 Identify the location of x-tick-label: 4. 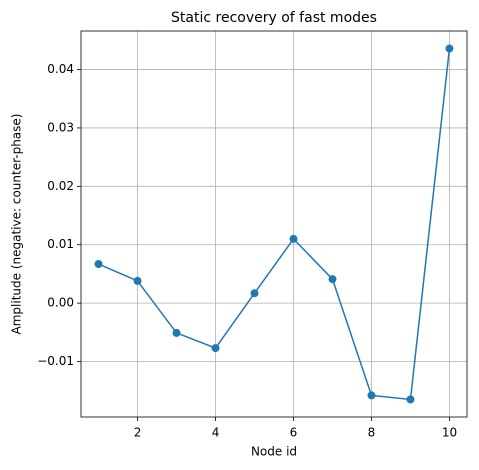
(216, 433).